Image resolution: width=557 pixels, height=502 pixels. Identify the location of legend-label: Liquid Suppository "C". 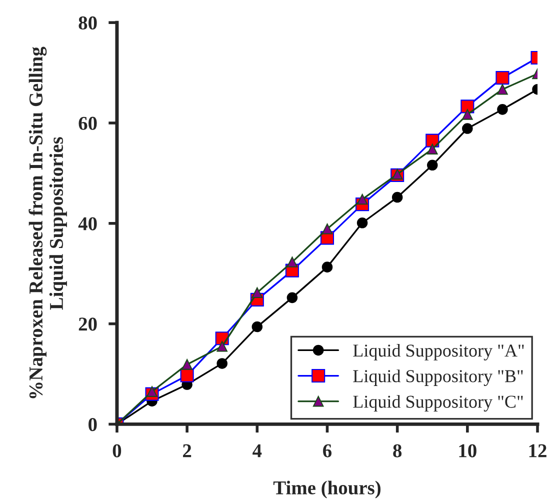
(438, 403).